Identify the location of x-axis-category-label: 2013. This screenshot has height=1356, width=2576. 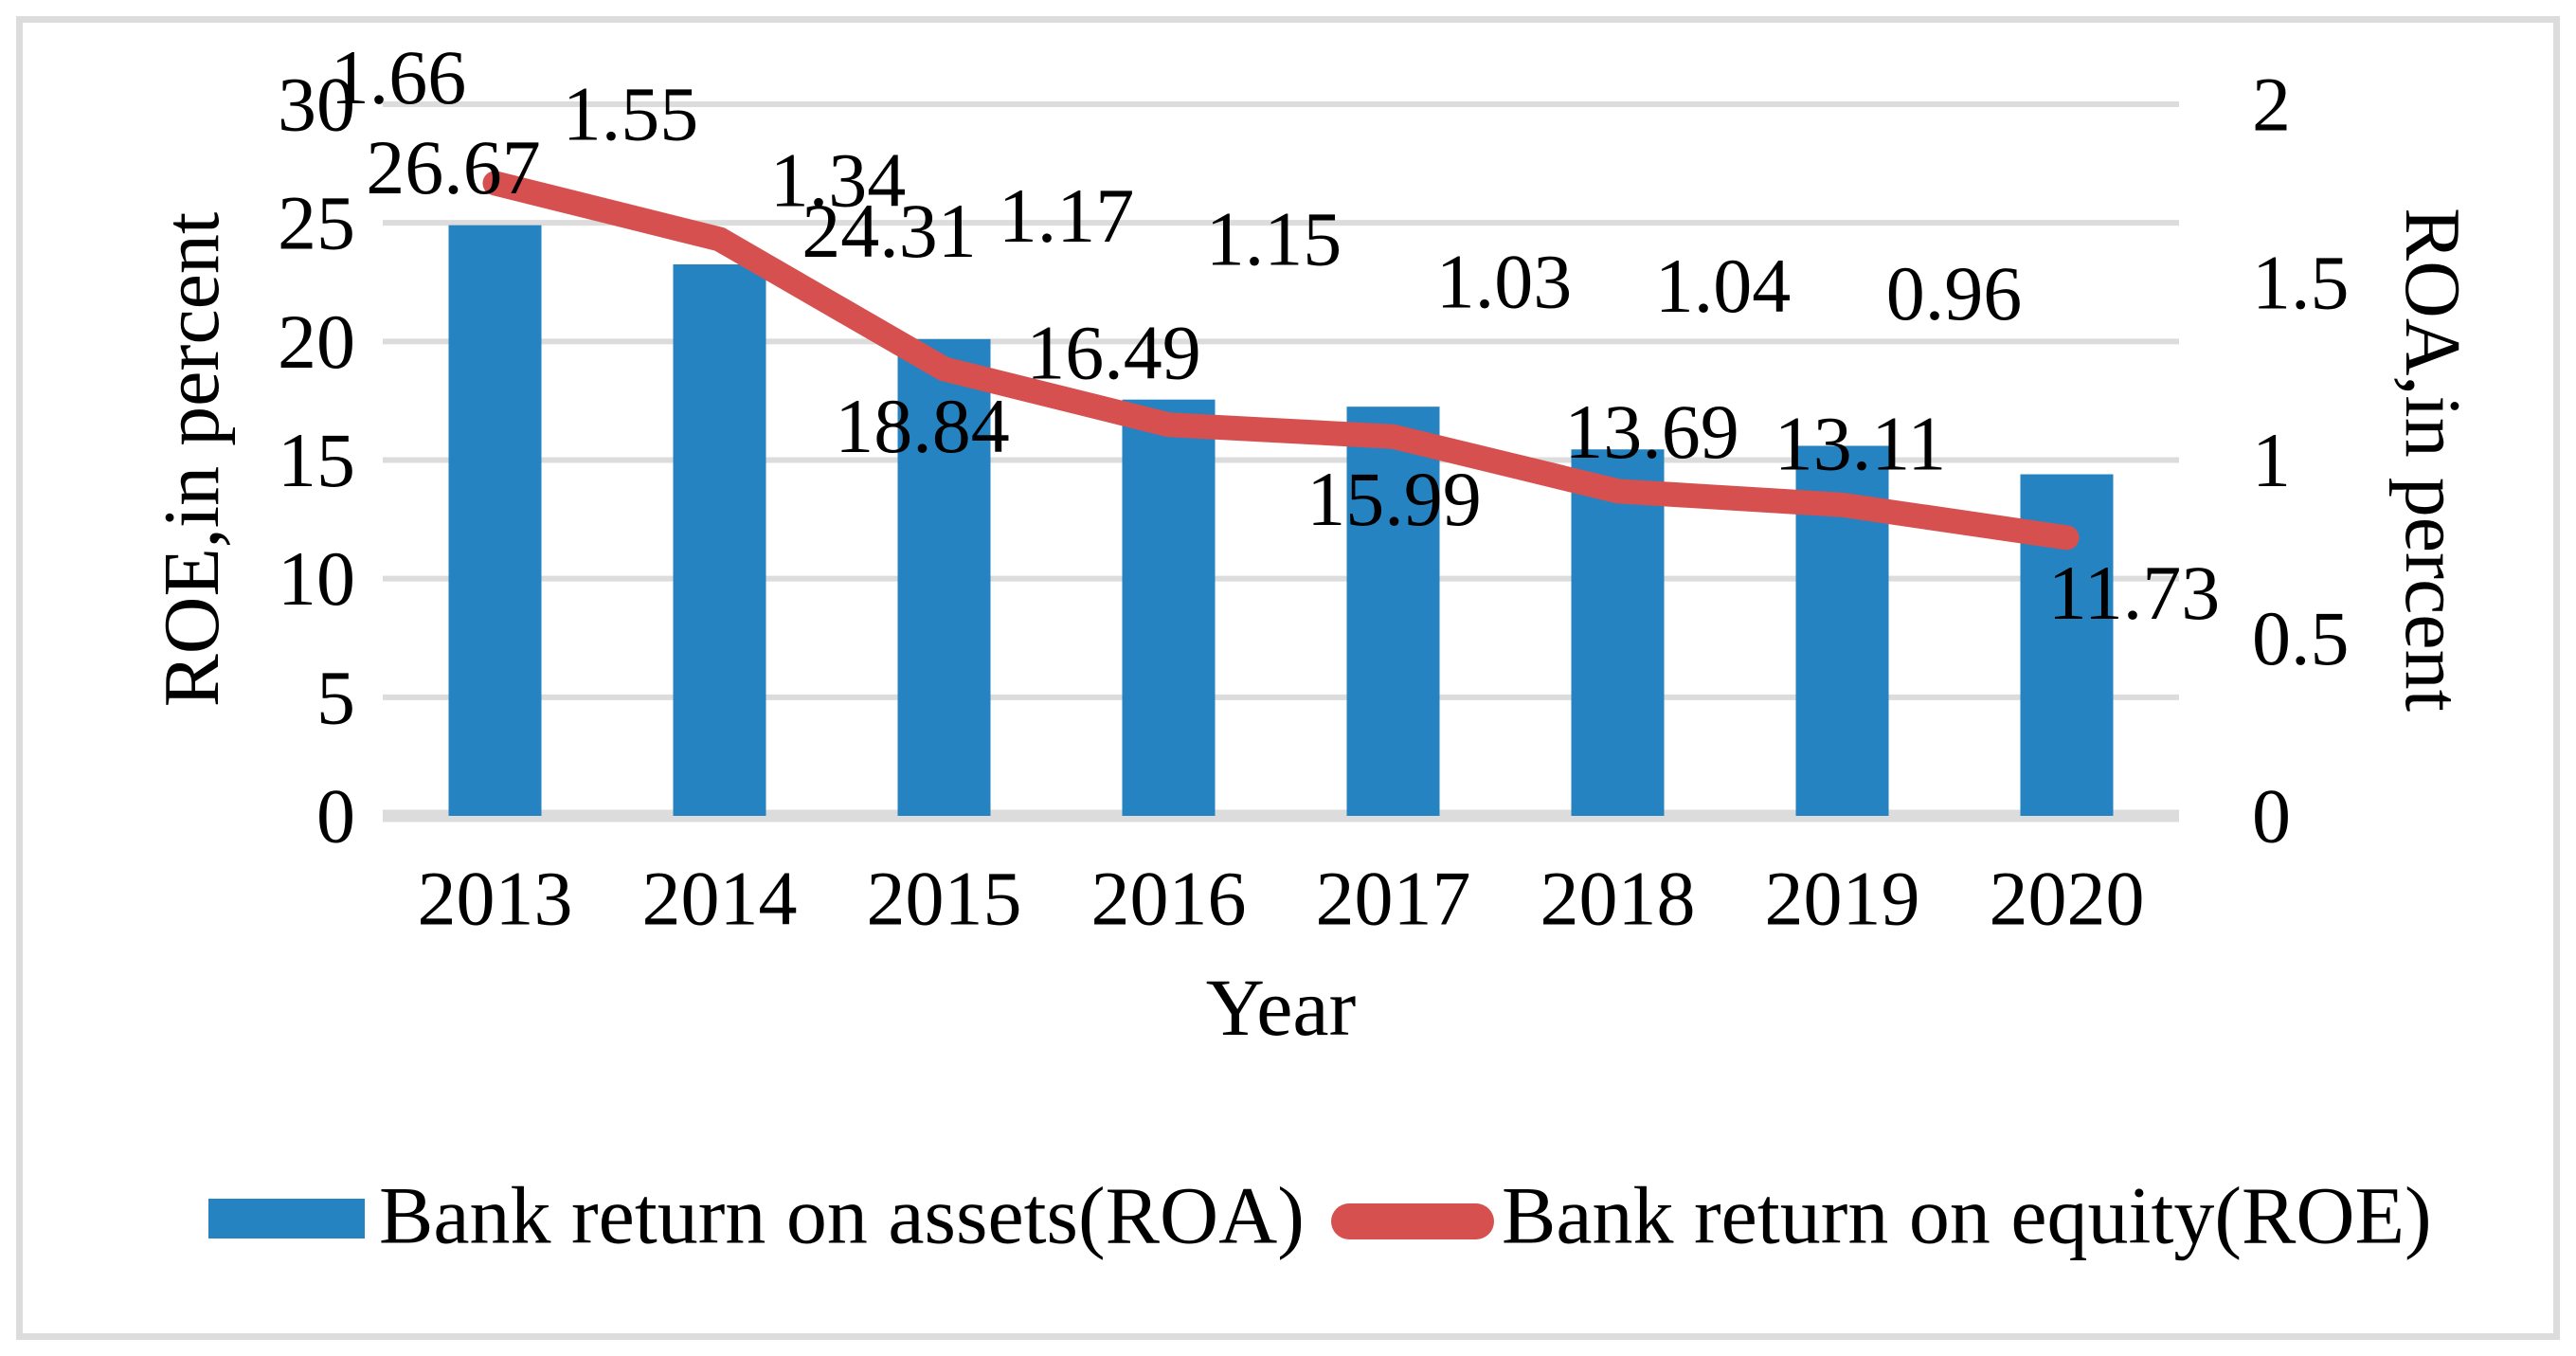
(495, 899).